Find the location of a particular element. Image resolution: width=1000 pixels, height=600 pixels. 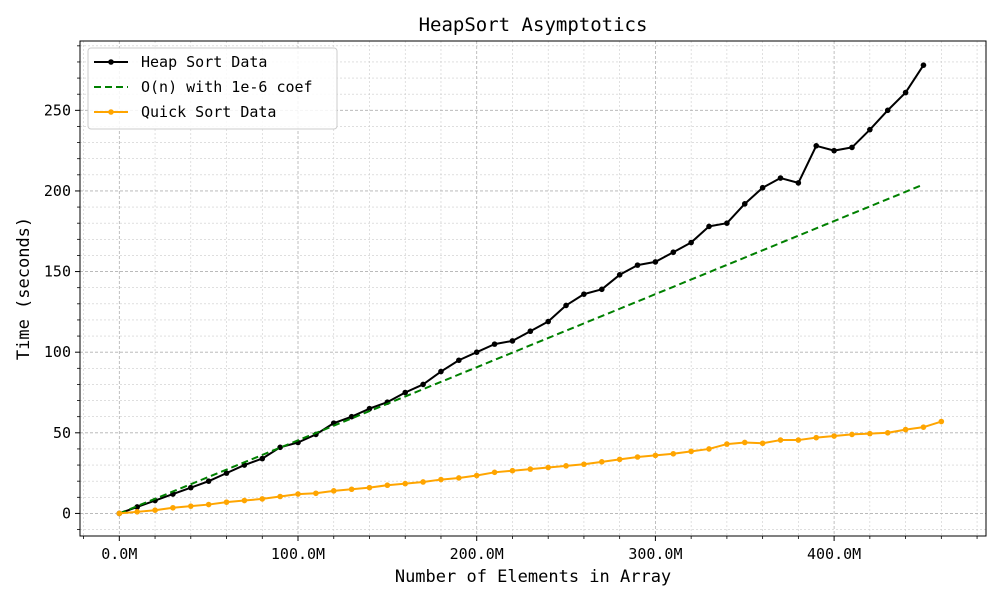

y-axis-ticks: 0 50 100 150 200 250 is located at coordinates (62, 287).